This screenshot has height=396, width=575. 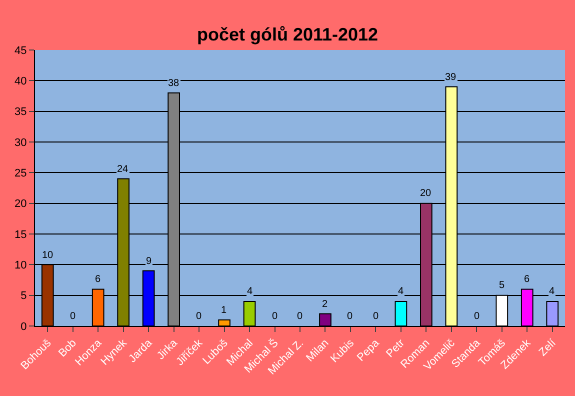 What do you see at coordinates (20, 142) in the screenshot?
I see `y-tick-label: 30` at bounding box center [20, 142].